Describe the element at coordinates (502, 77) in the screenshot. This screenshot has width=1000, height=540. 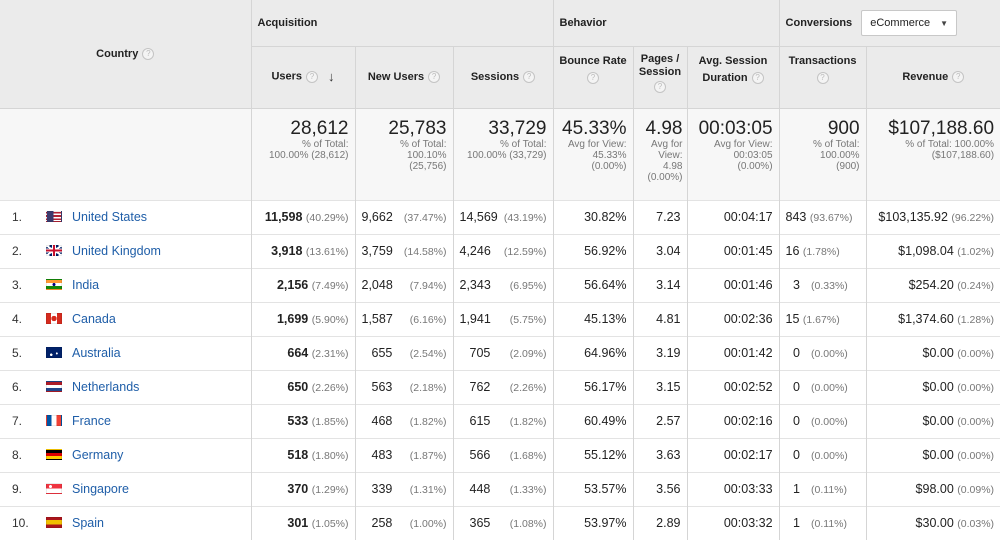
I see `sessions-column-header: Sessions?` at that location.